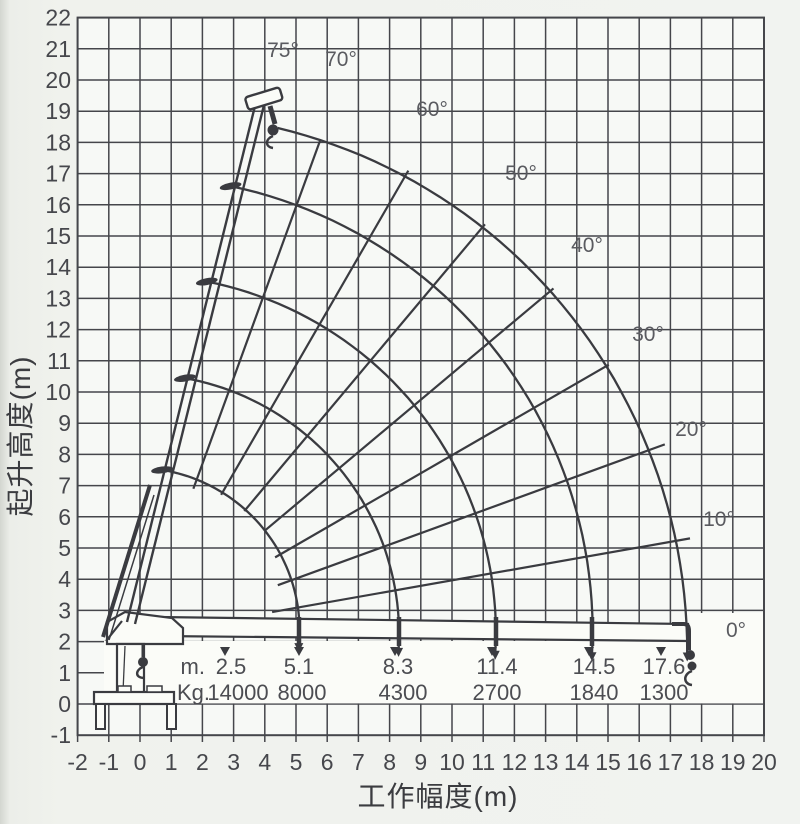 This screenshot has width=800, height=824. I want to click on x-tick-label: 18, so click(702, 762).